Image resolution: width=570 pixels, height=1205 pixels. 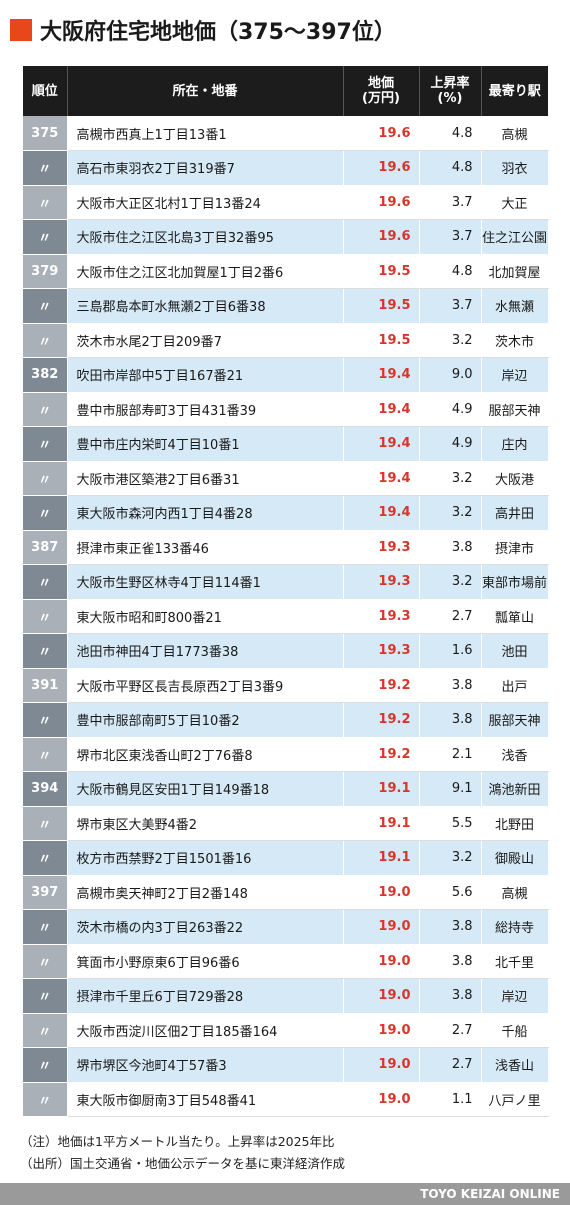 I want to click on address-cell: 大阪市住之江区北加賀屋1丁目2番6, so click(x=205, y=271).